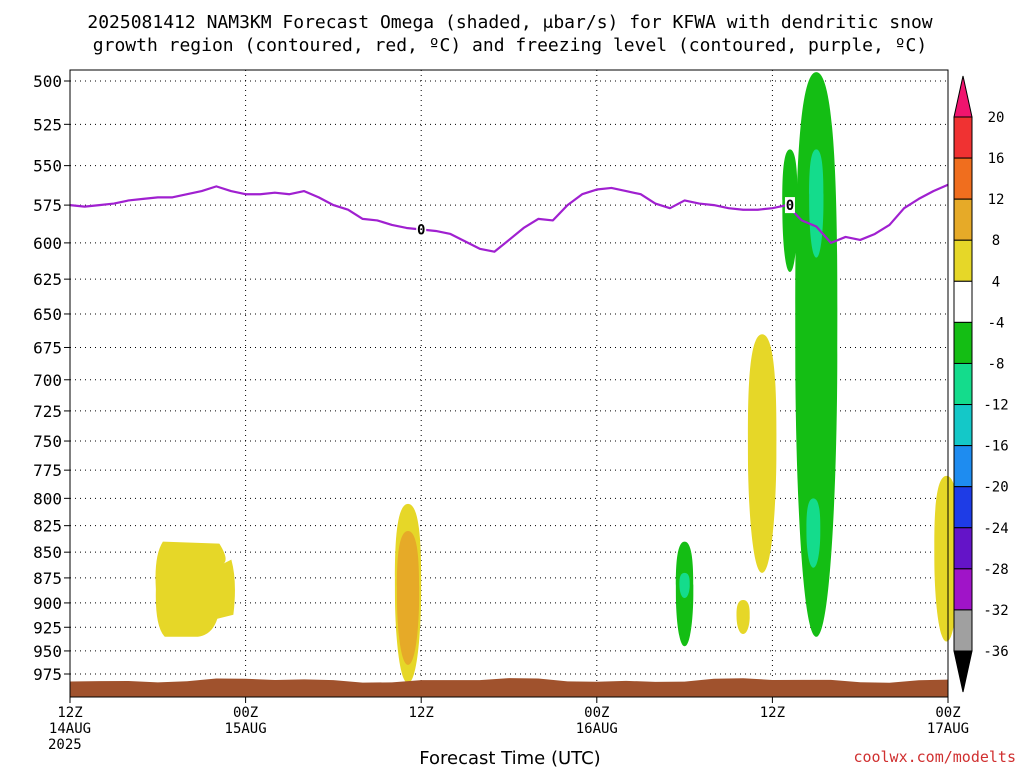  Describe the element at coordinates (47, 526) in the screenshot. I see `y-tick-label: 825` at that location.